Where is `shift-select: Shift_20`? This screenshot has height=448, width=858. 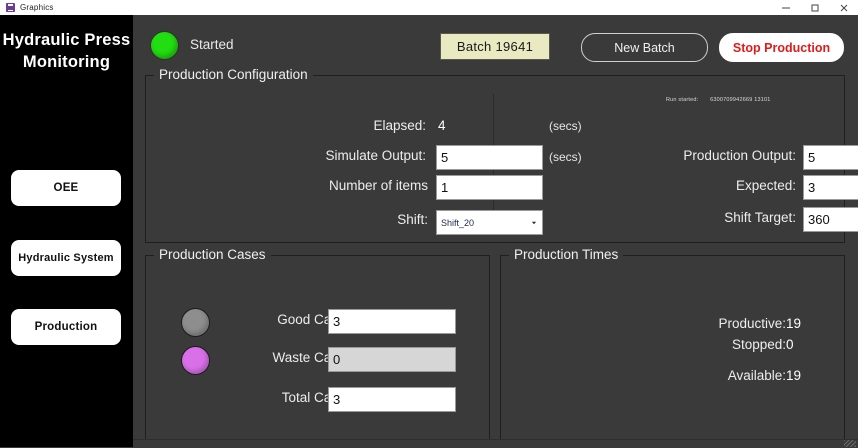 shift-select: Shift_20 is located at coordinates (489, 222).